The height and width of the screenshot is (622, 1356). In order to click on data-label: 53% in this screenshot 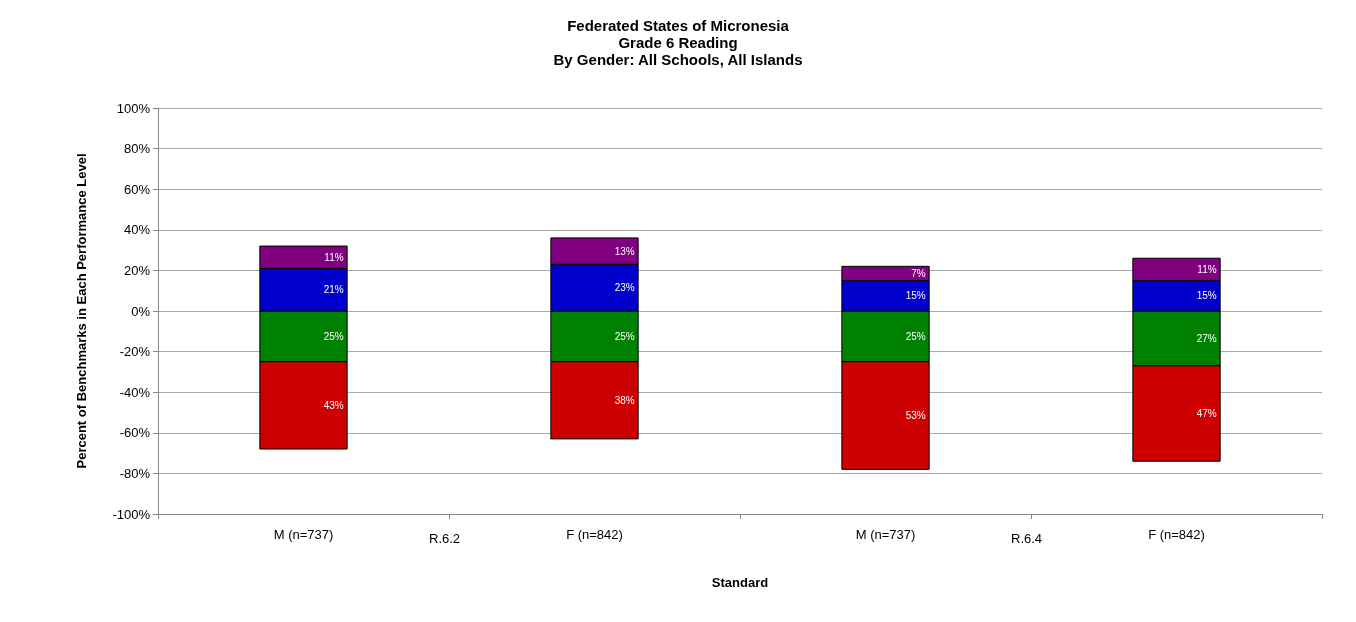, I will do `click(915, 416)`.